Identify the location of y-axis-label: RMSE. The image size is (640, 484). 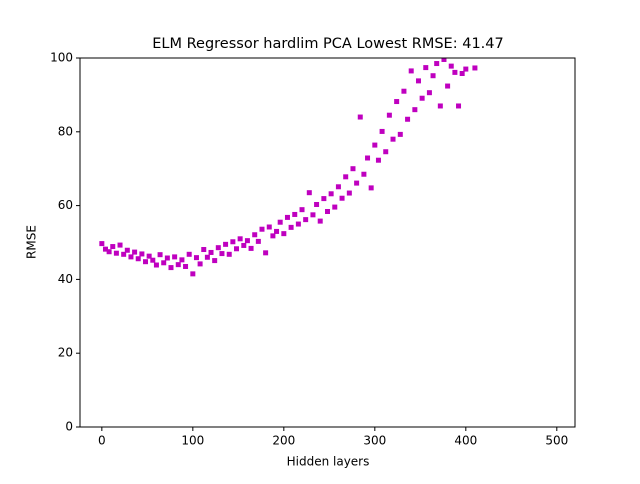
(32, 242).